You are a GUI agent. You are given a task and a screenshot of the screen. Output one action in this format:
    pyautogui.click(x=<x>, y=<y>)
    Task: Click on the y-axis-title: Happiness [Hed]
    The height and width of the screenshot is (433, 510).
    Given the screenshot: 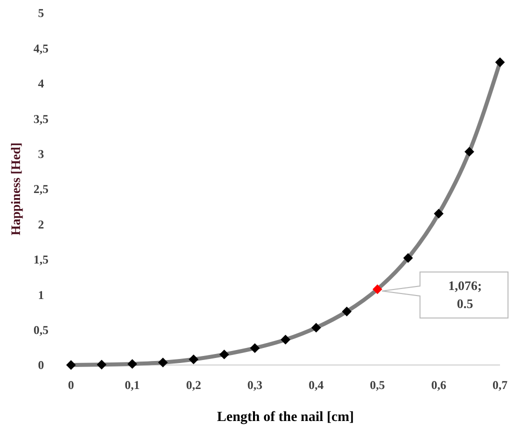 What is the action you would take?
    pyautogui.click(x=15, y=189)
    